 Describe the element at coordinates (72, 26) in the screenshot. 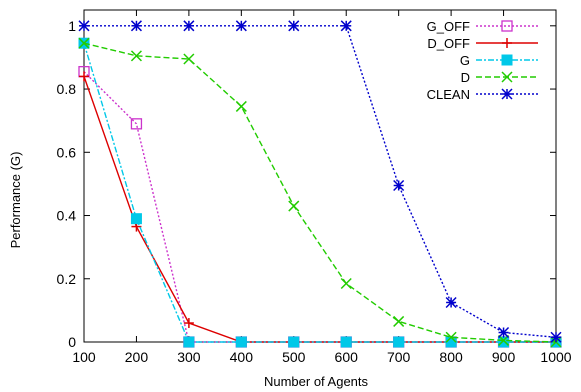

I see `y-tick-label: 1` at that location.